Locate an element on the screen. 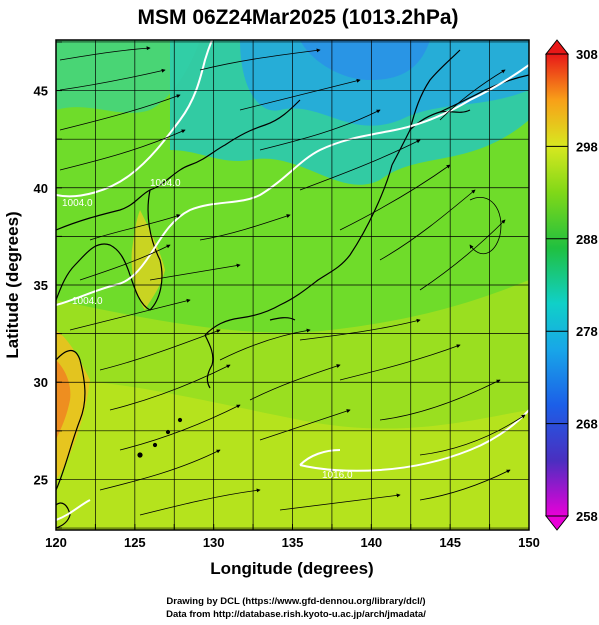  colorbar-tick-label: 278 is located at coordinates (587, 331).